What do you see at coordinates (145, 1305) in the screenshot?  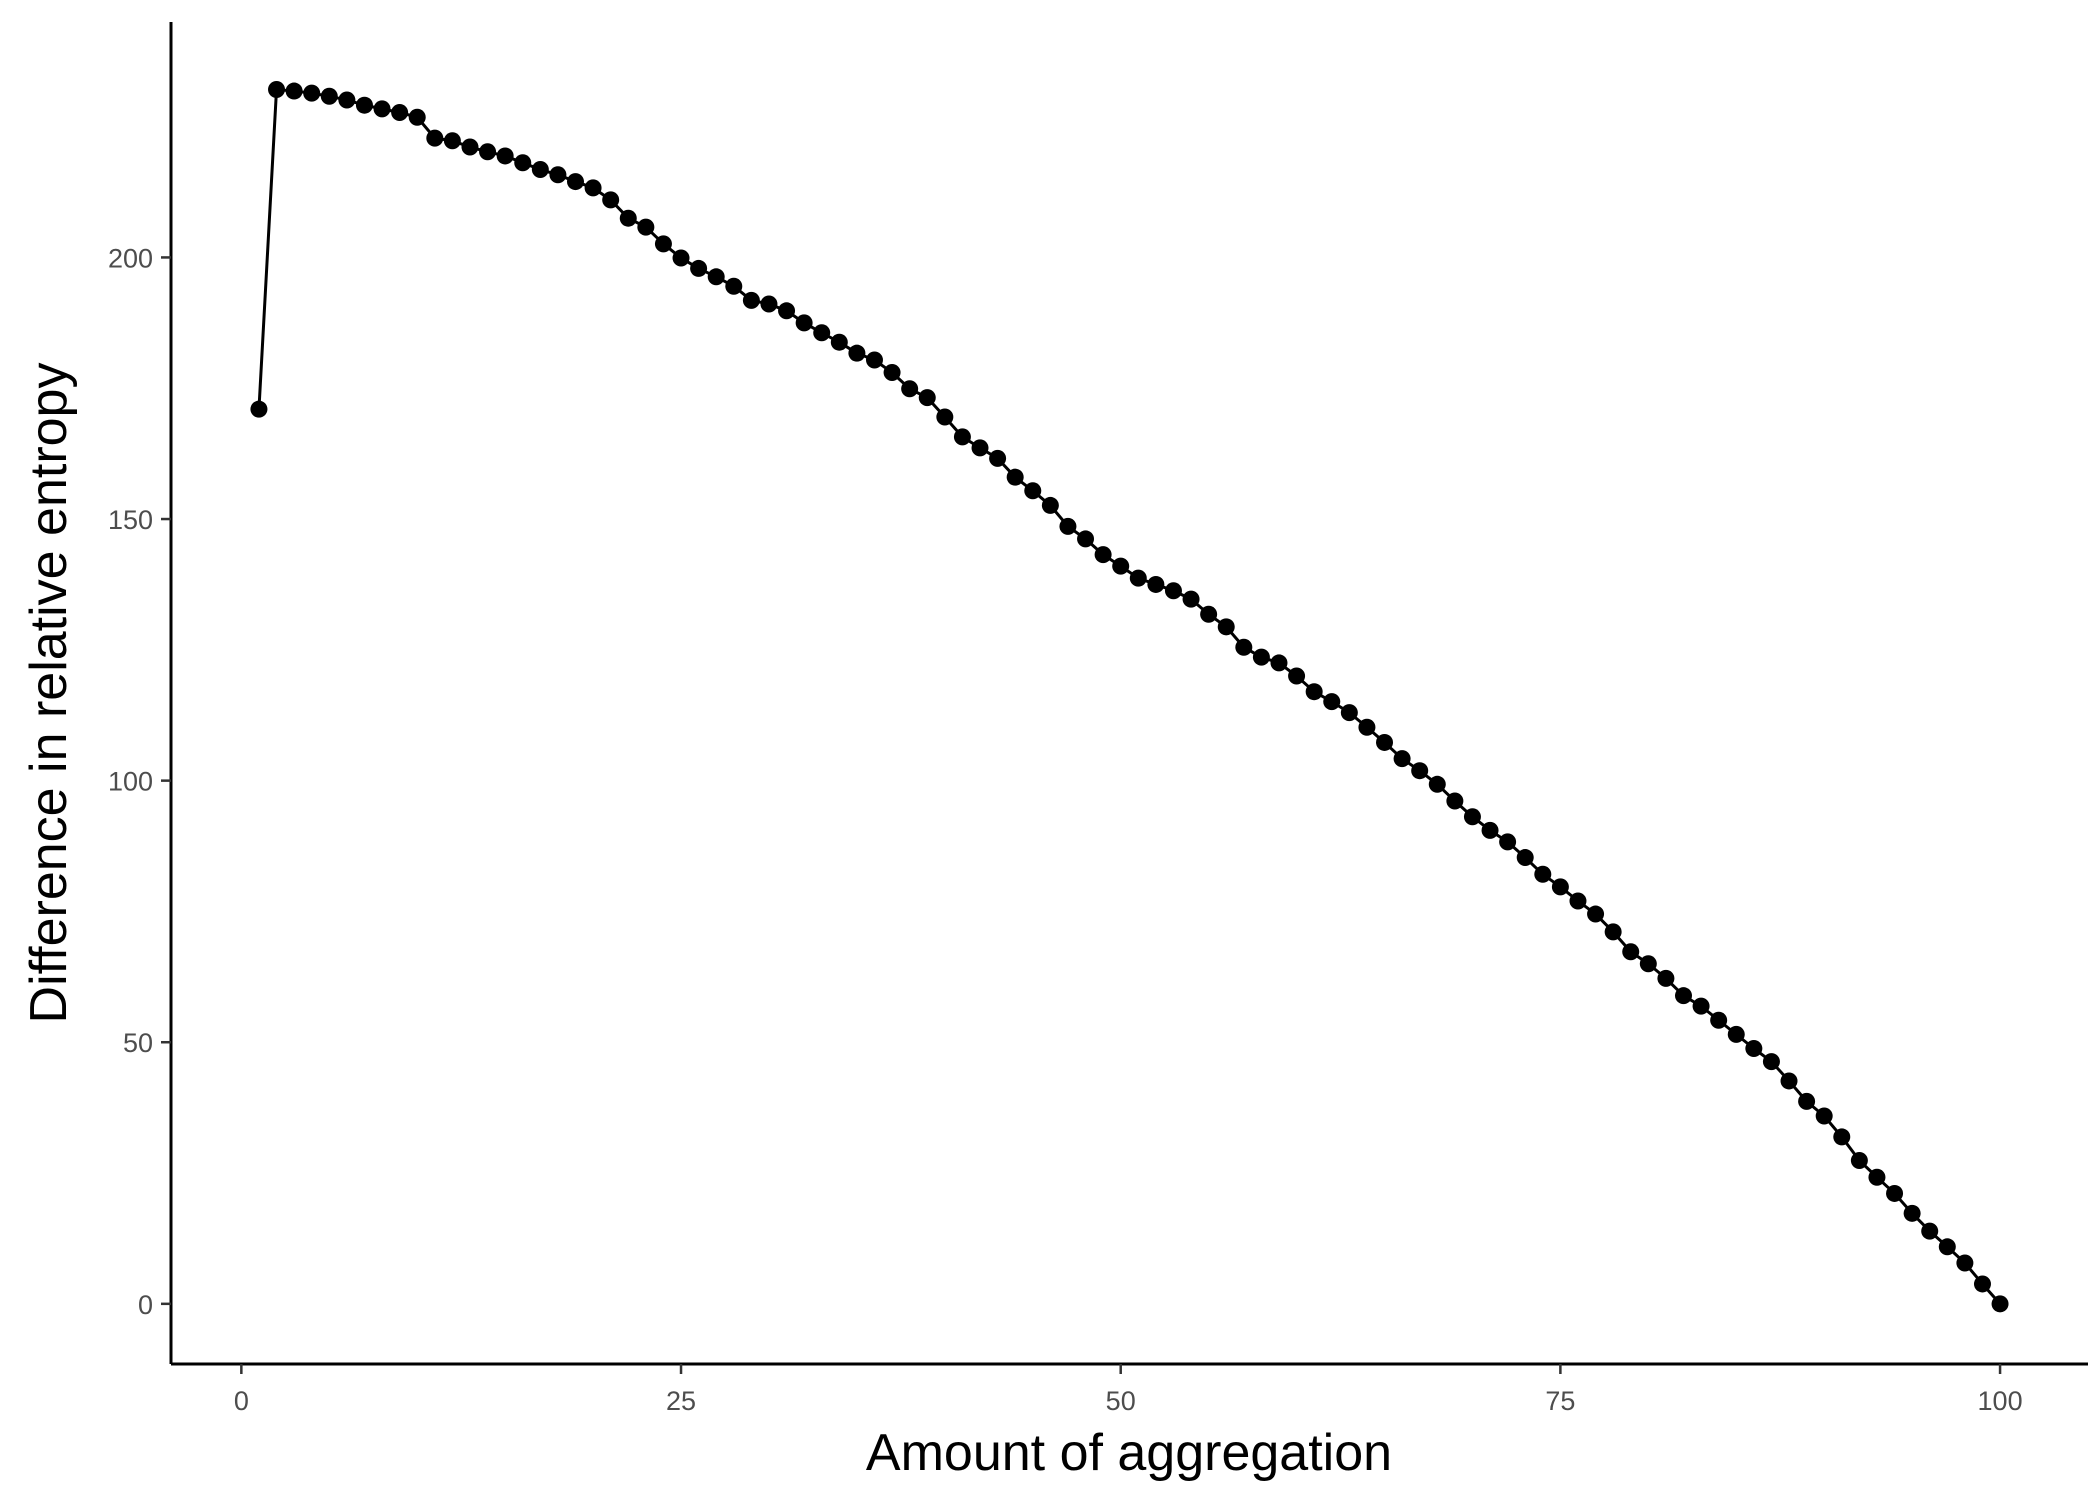 I see `y-tick-label: 0` at bounding box center [145, 1305].